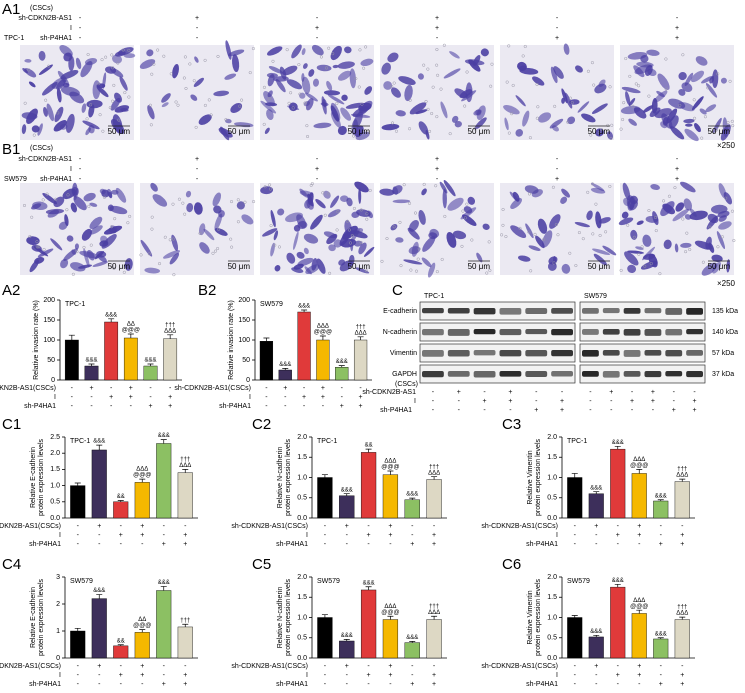  Describe the element at coordinates (323, 327) in the screenshot. I see `significance: ΔΔΔ` at that location.